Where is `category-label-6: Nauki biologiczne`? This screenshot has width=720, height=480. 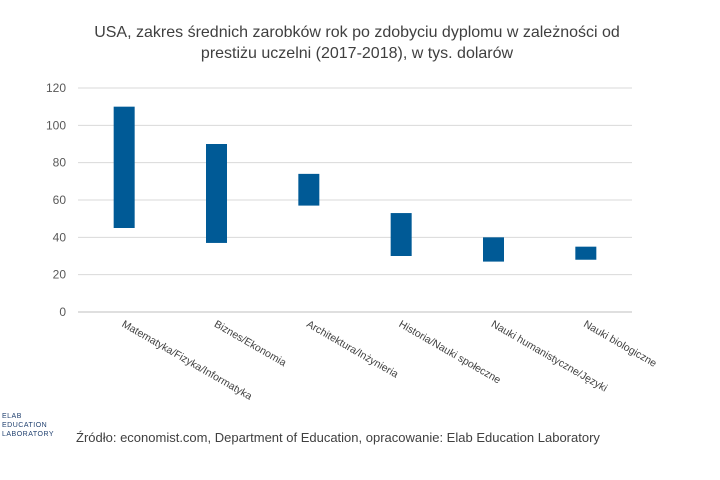 category-label-6: Nauki biologiczne is located at coordinates (619, 344).